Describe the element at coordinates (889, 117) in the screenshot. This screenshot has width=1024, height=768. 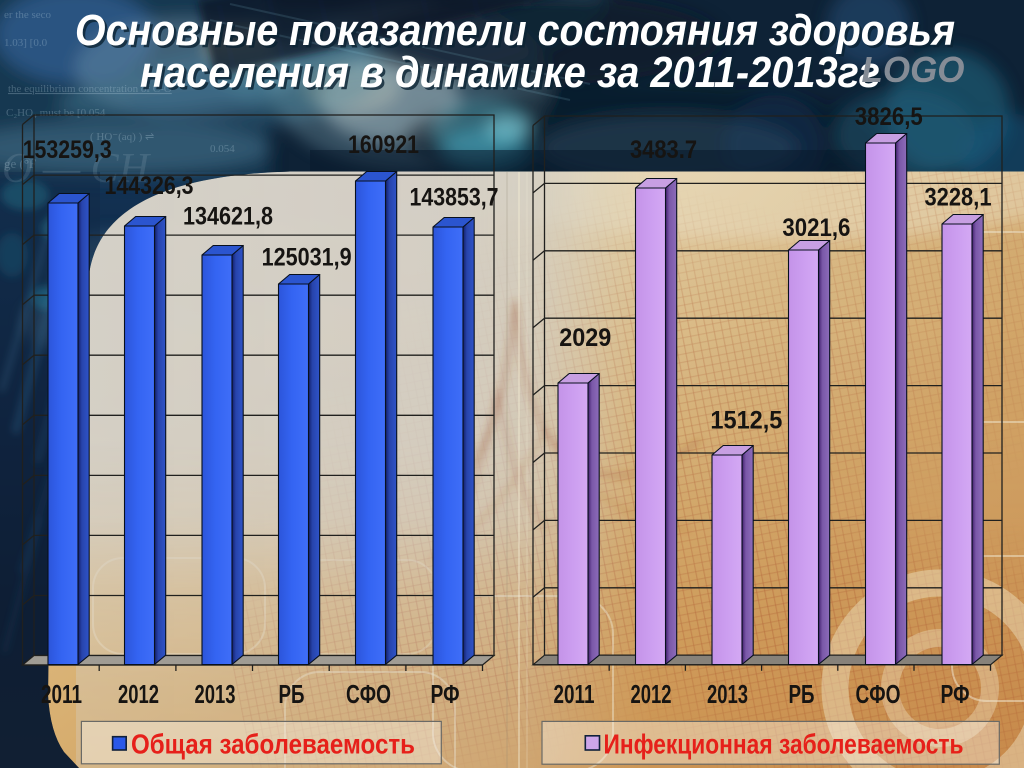
I see `svg-text: 3826,5` at that location.